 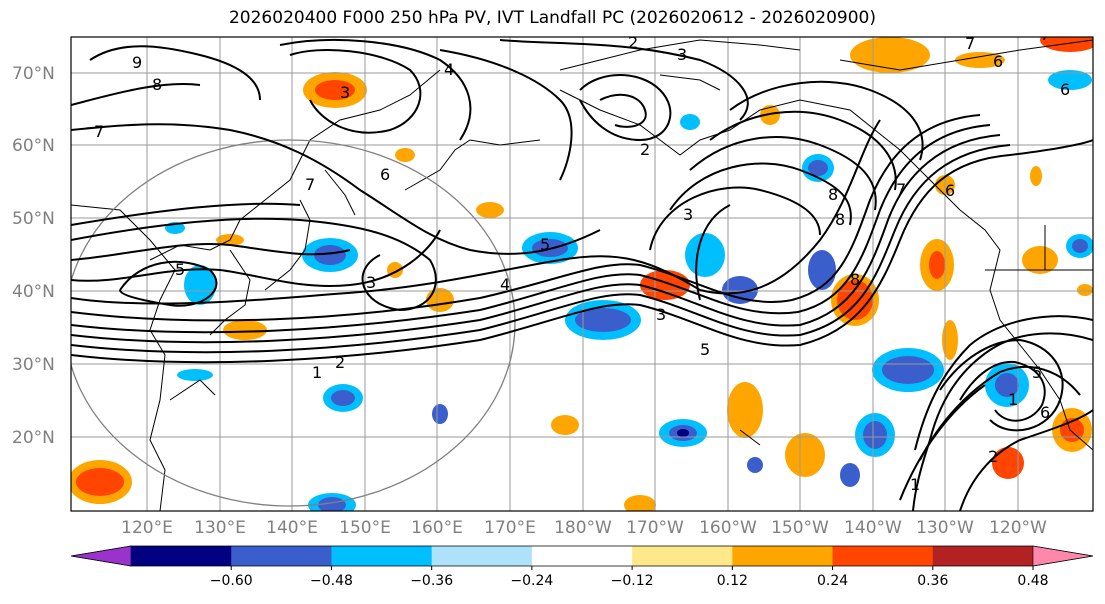 What do you see at coordinates (33, 74) in the screenshot?
I see `lat-label: 70°N` at bounding box center [33, 74].